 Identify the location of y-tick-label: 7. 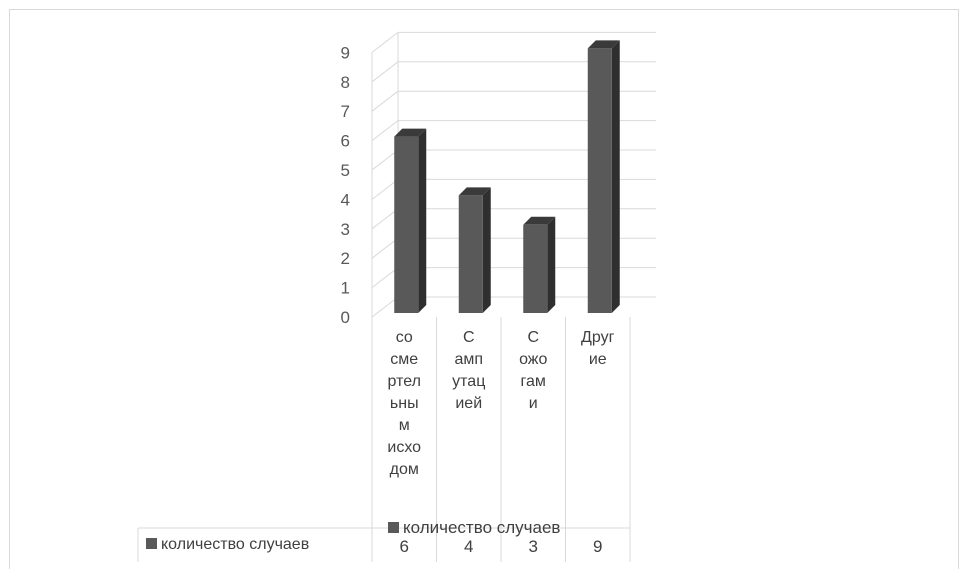
(345, 111).